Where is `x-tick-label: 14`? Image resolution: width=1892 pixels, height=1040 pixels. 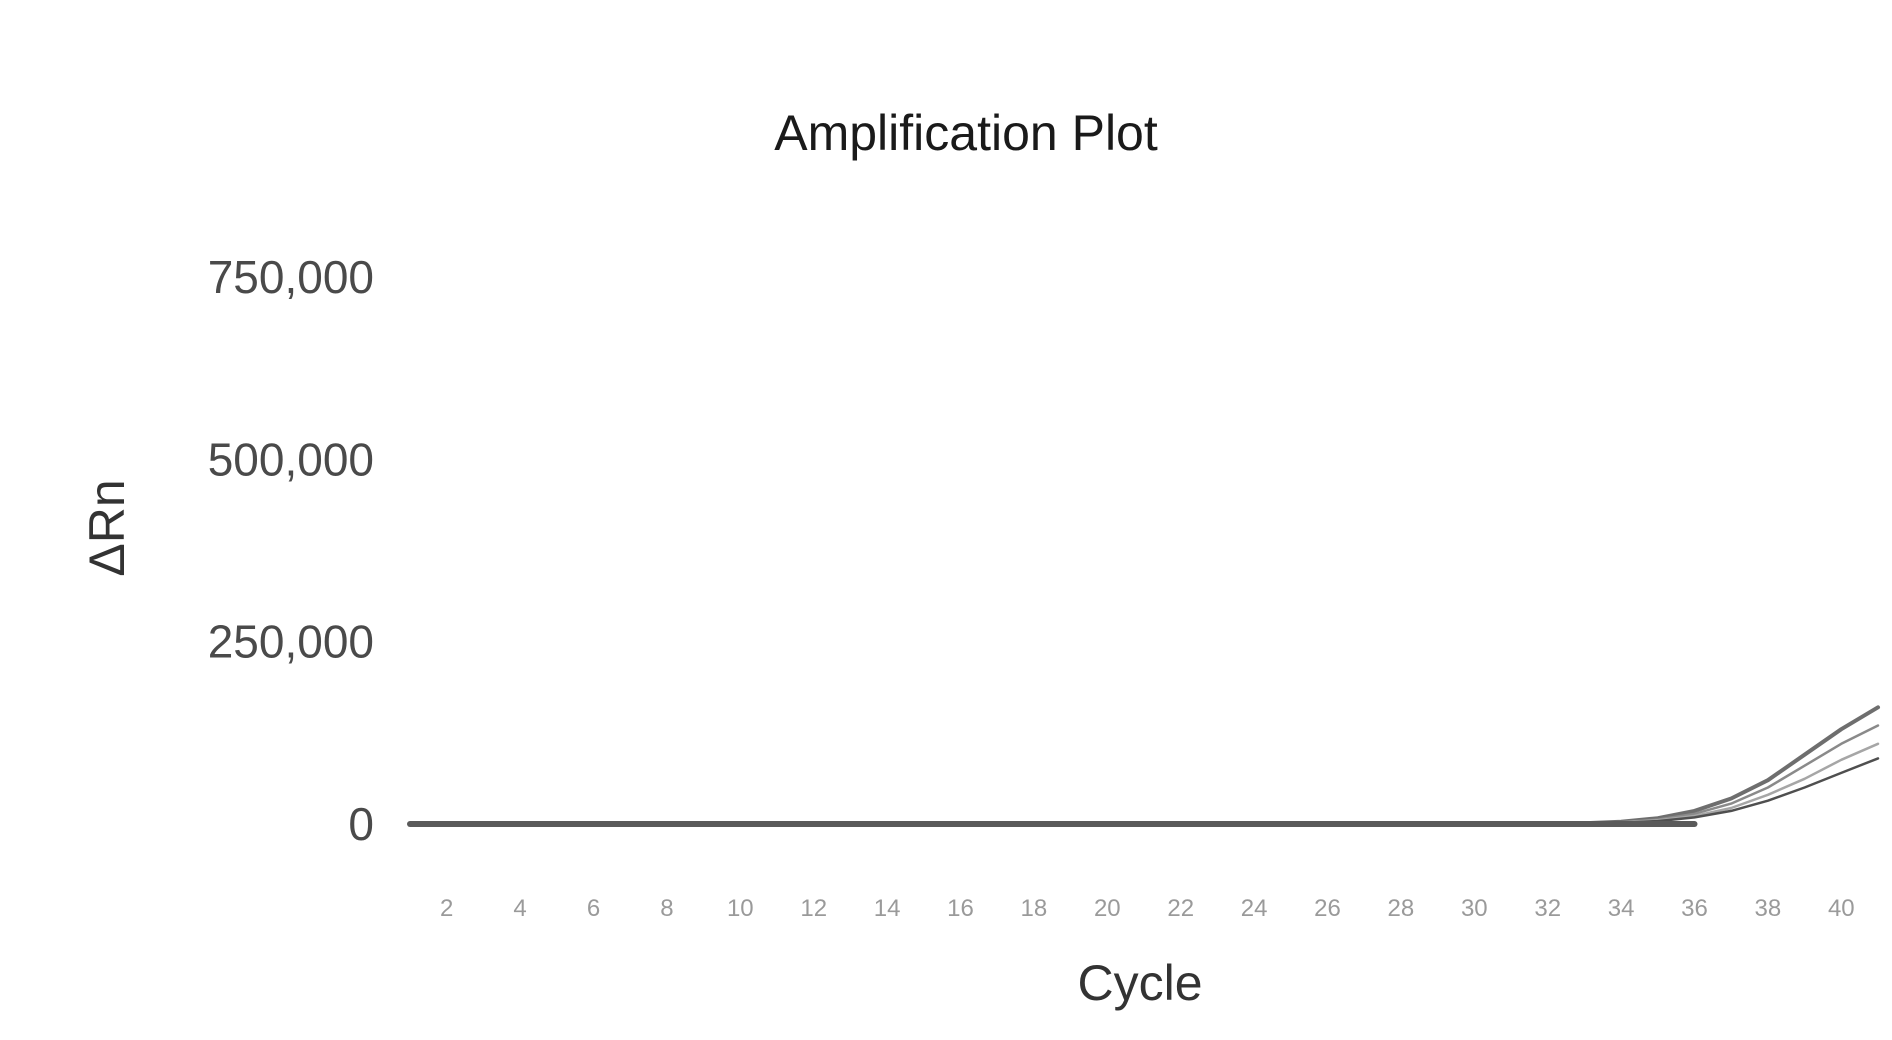
x-tick-label: 14 is located at coordinates (887, 908).